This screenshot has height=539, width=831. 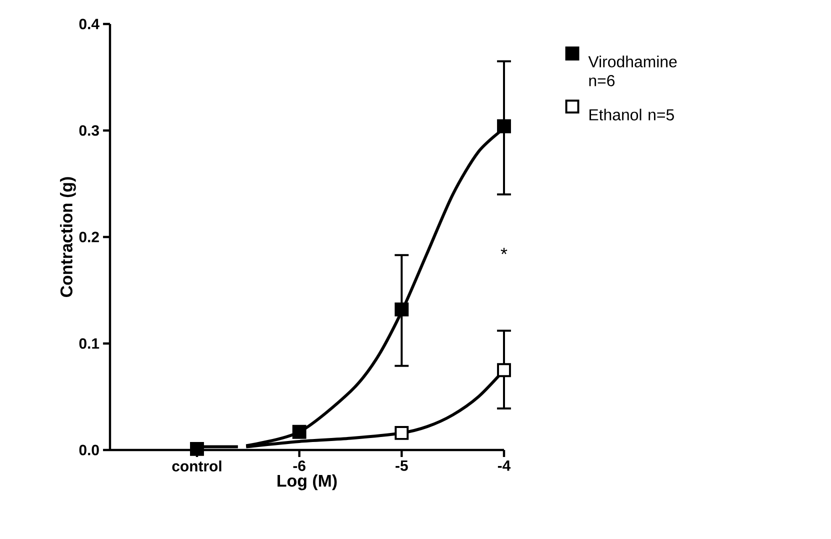 I want to click on x-tick-label: -6, so click(x=299, y=466).